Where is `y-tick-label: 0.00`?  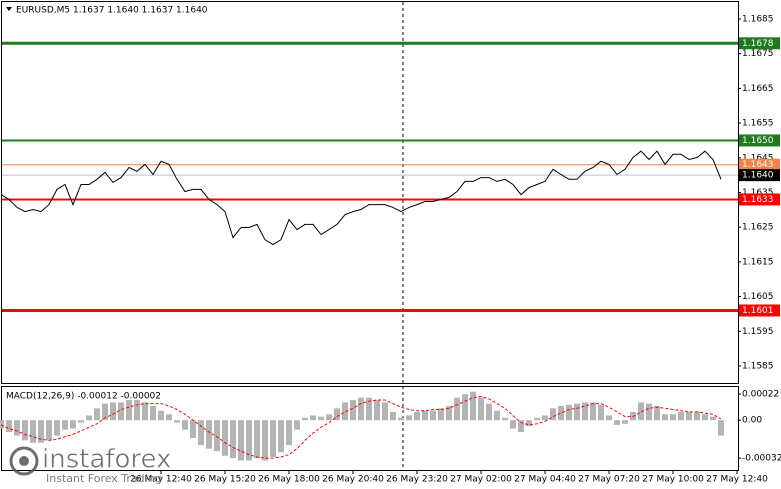
y-tick-label: 0.00 is located at coordinates (752, 421).